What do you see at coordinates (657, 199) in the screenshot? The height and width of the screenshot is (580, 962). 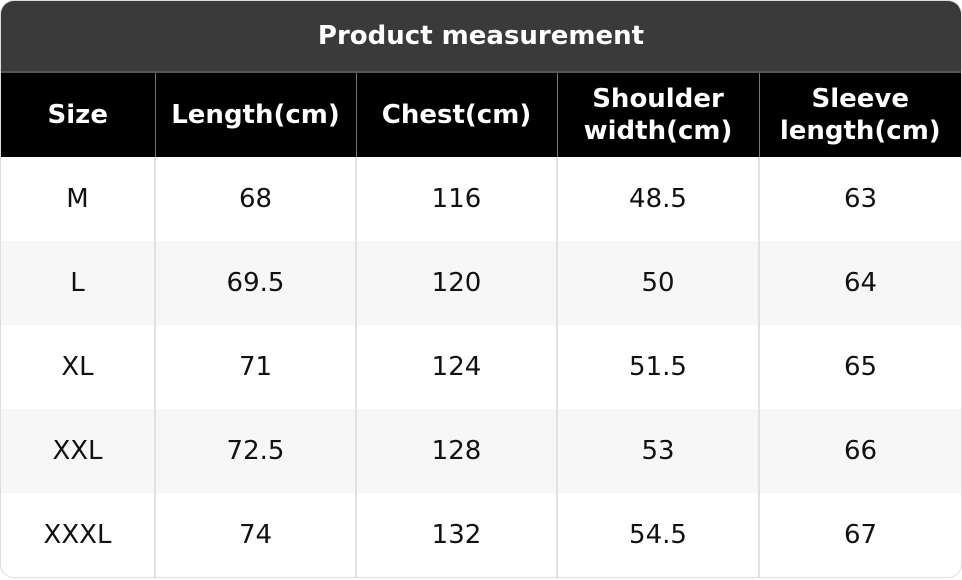 I see `value-cell: 48.5` at bounding box center [657, 199].